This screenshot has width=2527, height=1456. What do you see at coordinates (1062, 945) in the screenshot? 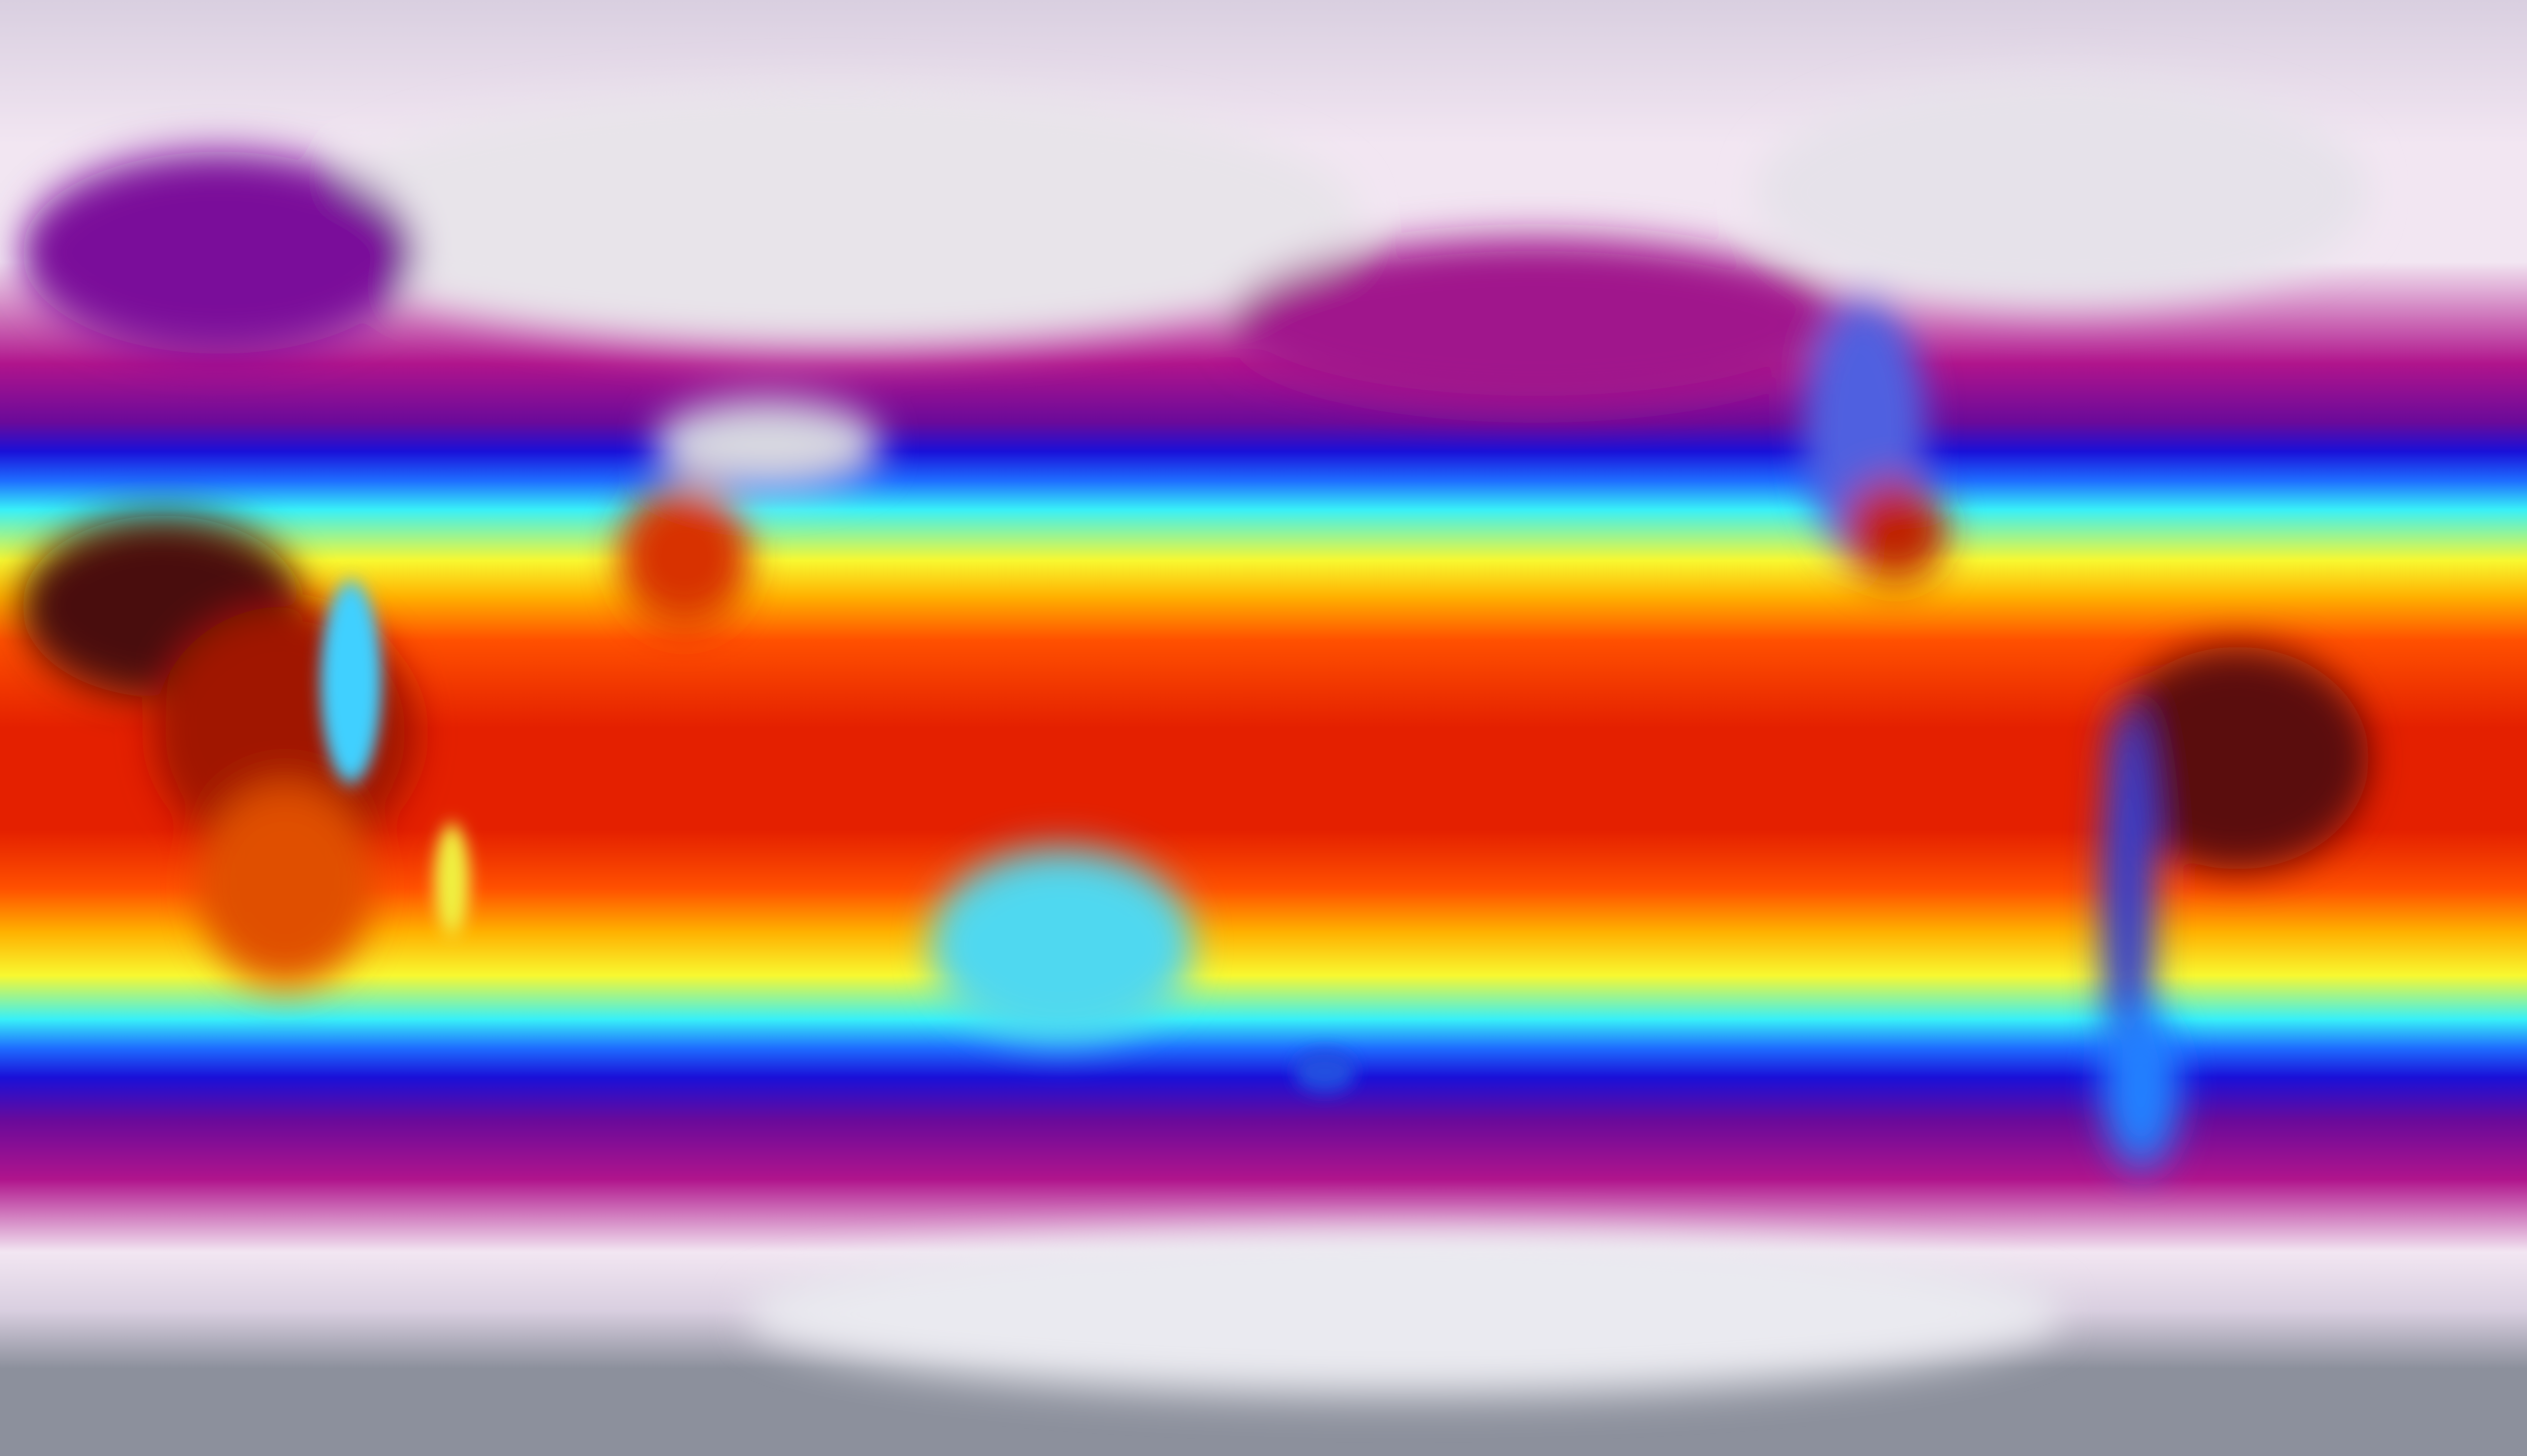
I see `australia` at bounding box center [1062, 945].